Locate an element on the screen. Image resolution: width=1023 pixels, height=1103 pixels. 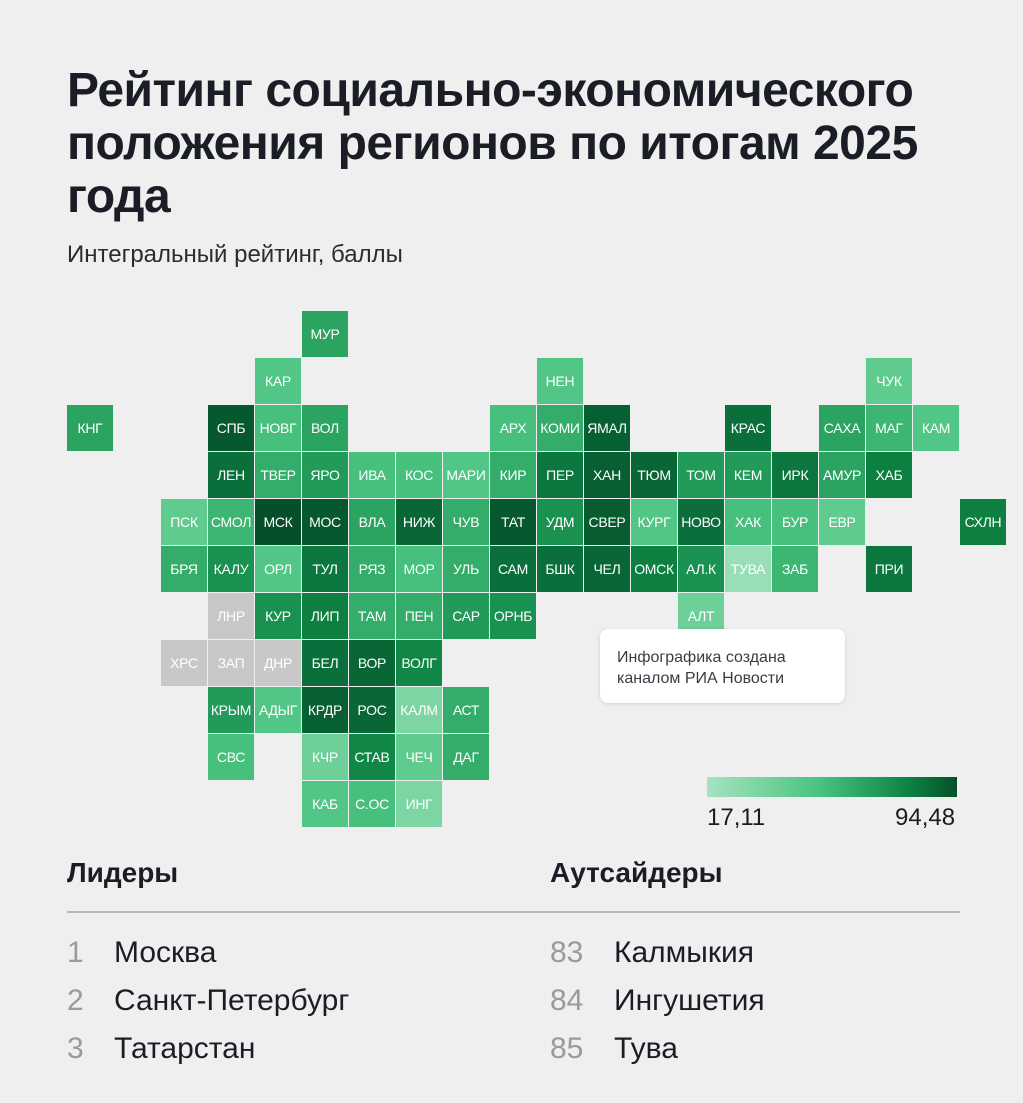
region-tile: ВЛА is located at coordinates (372, 522).